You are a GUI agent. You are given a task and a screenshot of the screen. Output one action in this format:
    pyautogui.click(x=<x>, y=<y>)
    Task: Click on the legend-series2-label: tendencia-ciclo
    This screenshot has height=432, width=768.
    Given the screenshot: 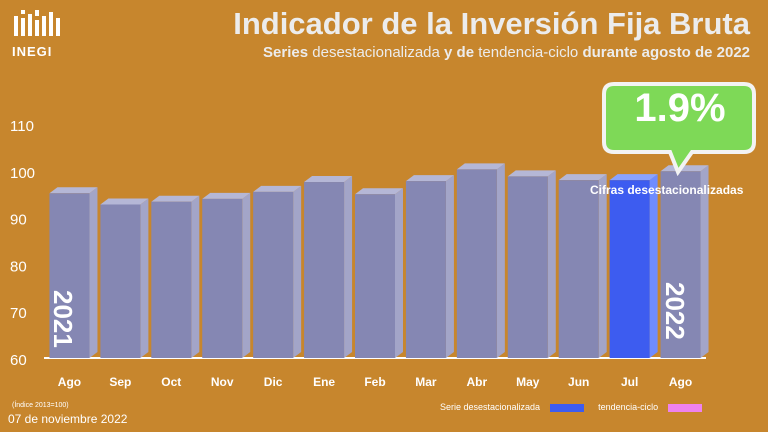 What is the action you would take?
    pyautogui.click(x=628, y=407)
    